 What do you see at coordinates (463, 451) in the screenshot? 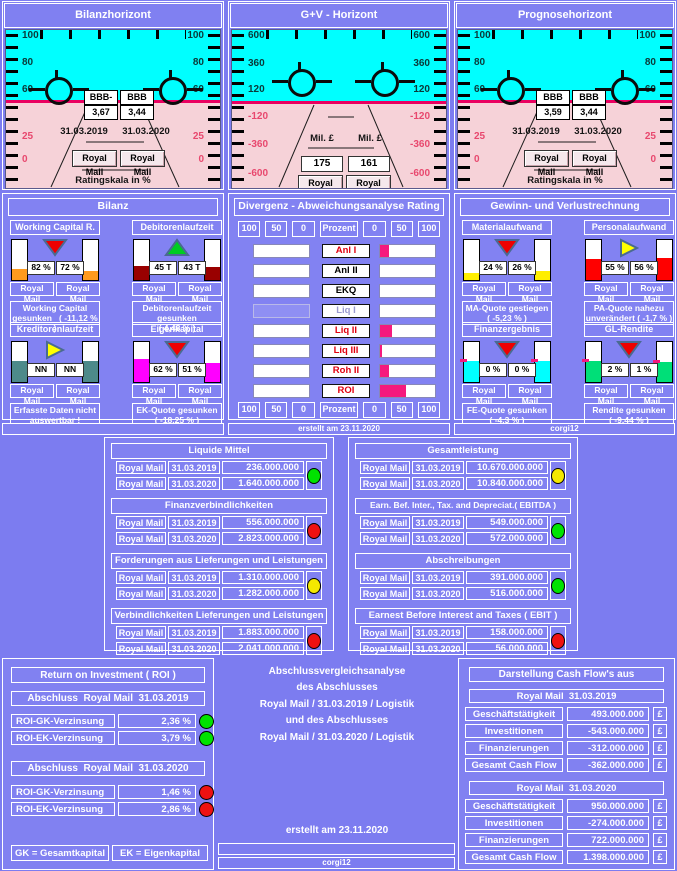
I see `metric-title: Gesamtleistung` at bounding box center [463, 451].